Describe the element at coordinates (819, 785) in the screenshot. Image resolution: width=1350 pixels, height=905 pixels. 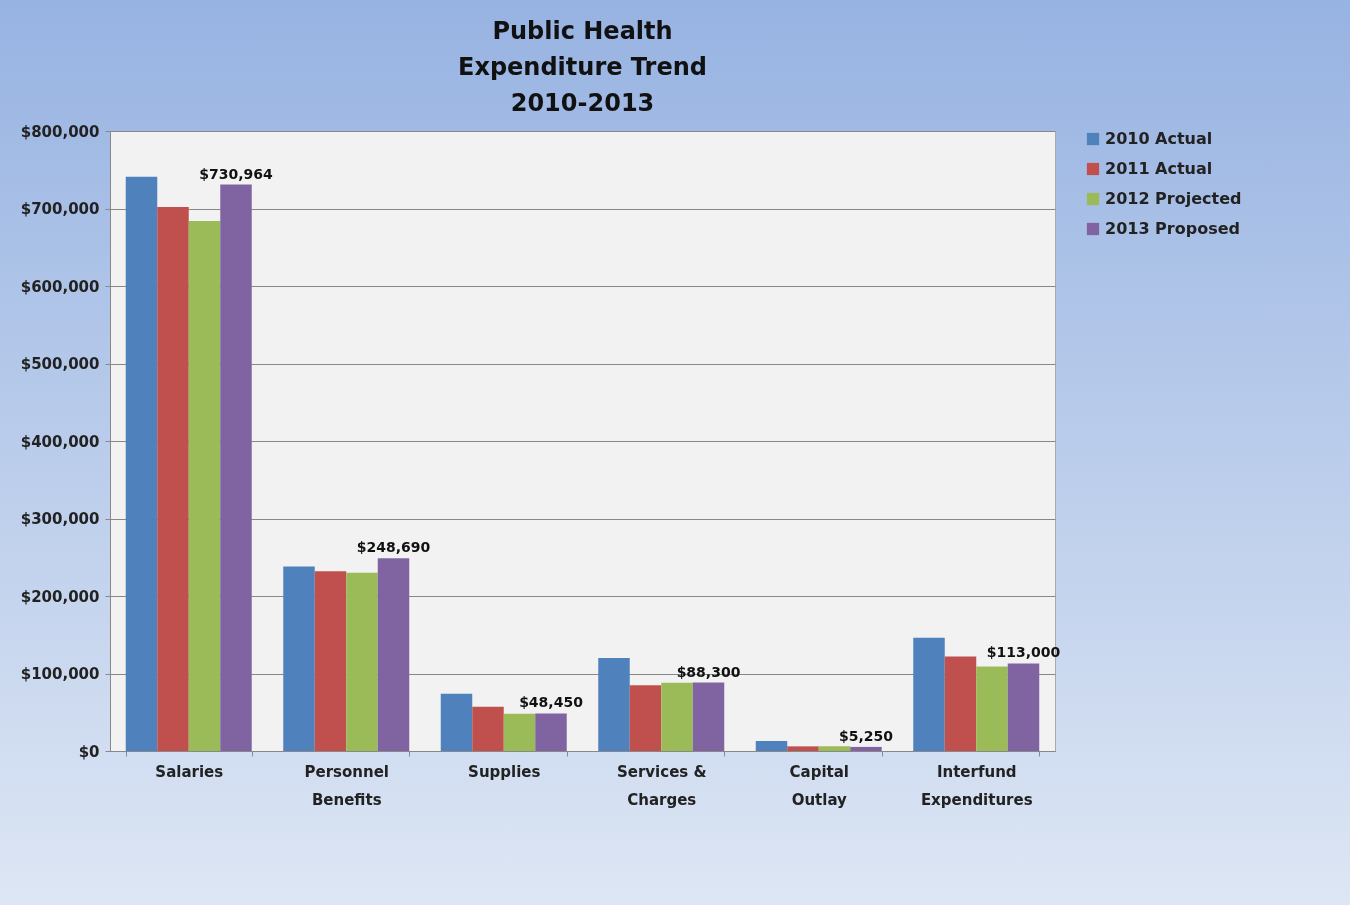
I see `x-tick-label: Capital Outlay` at that location.